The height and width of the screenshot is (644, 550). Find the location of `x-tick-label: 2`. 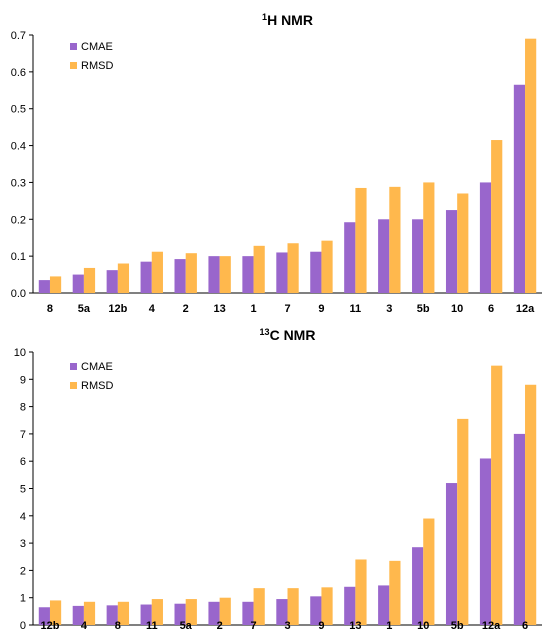

x-tick-label: 2 is located at coordinates (220, 626).